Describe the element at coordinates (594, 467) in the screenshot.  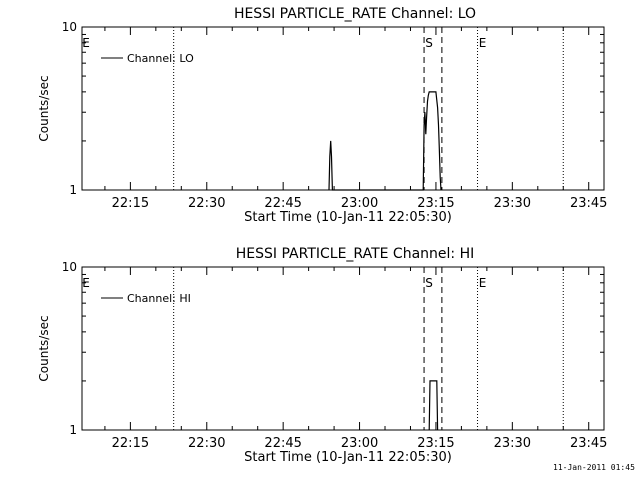
I see `footer-timestamp: 11-Jan-2011 01:45` at that location.